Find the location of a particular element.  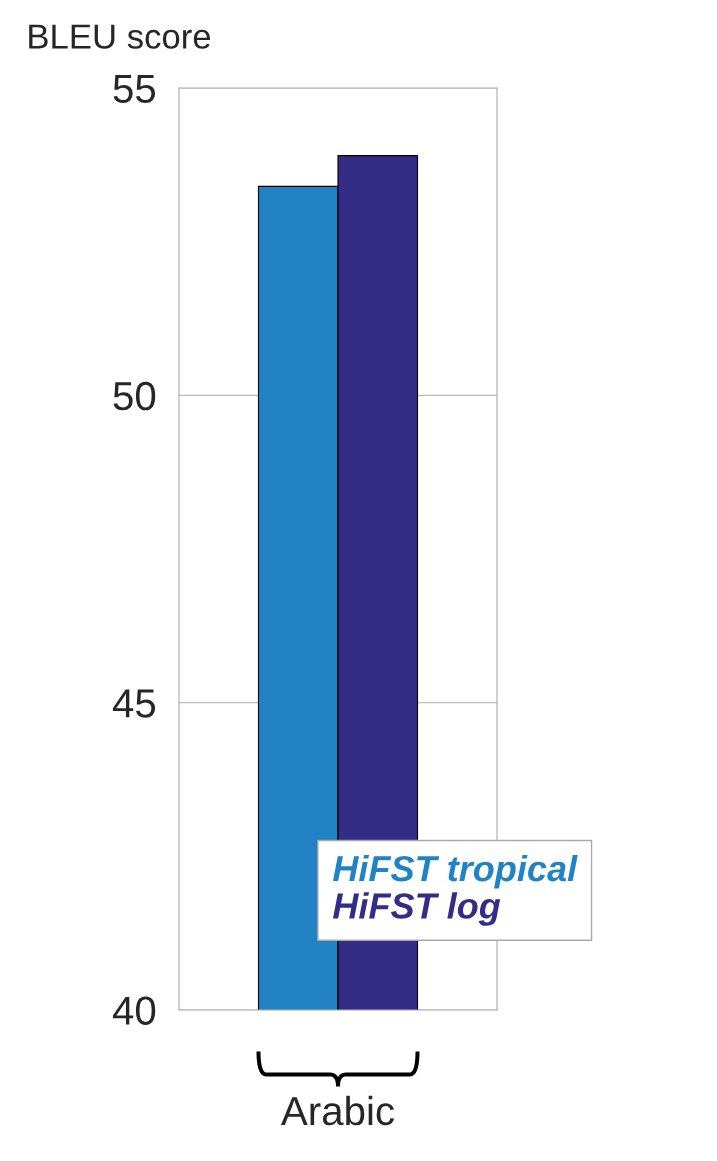

y-tick-label: 45 is located at coordinates (134, 703).